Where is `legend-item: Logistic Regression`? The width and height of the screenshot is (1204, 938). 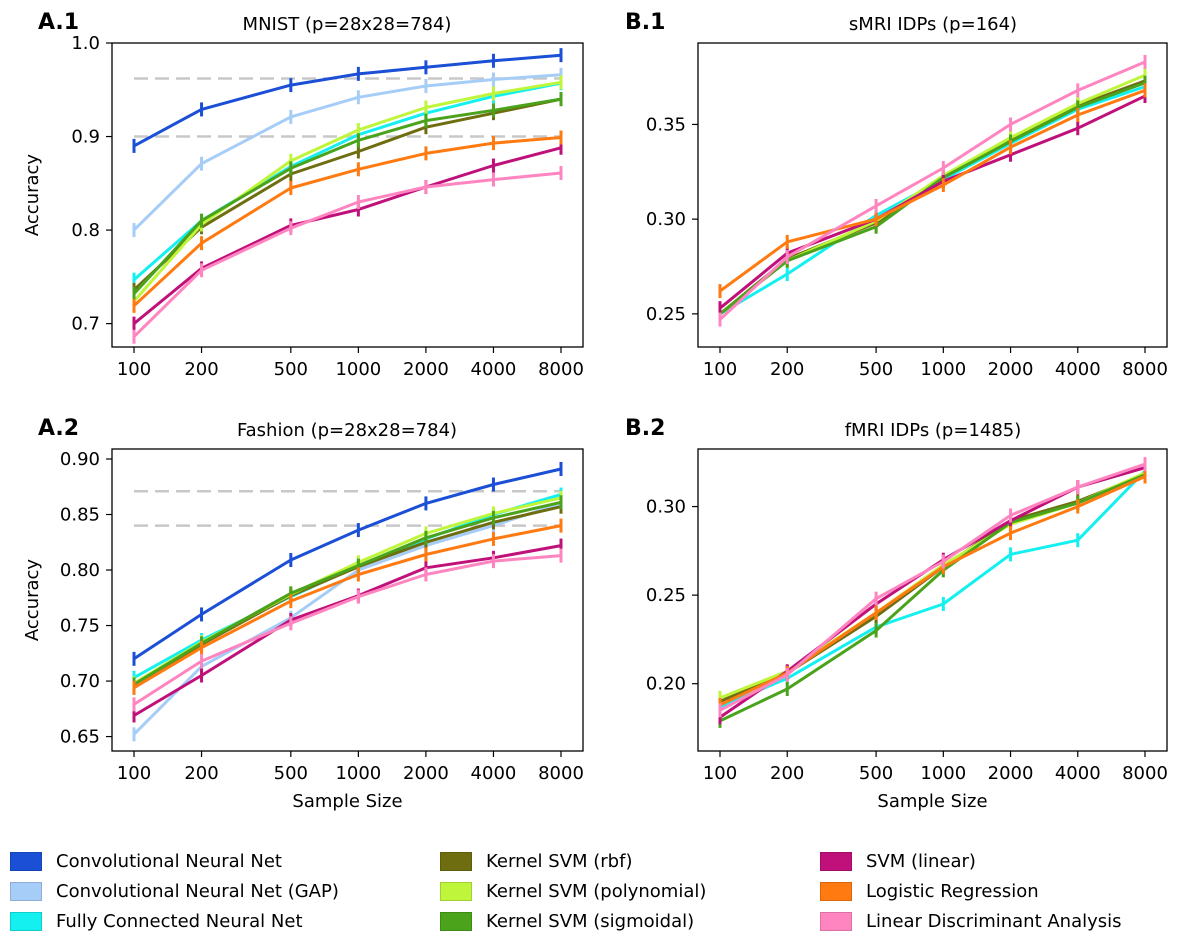 legend-item: Logistic Regression is located at coordinates (929, 891).